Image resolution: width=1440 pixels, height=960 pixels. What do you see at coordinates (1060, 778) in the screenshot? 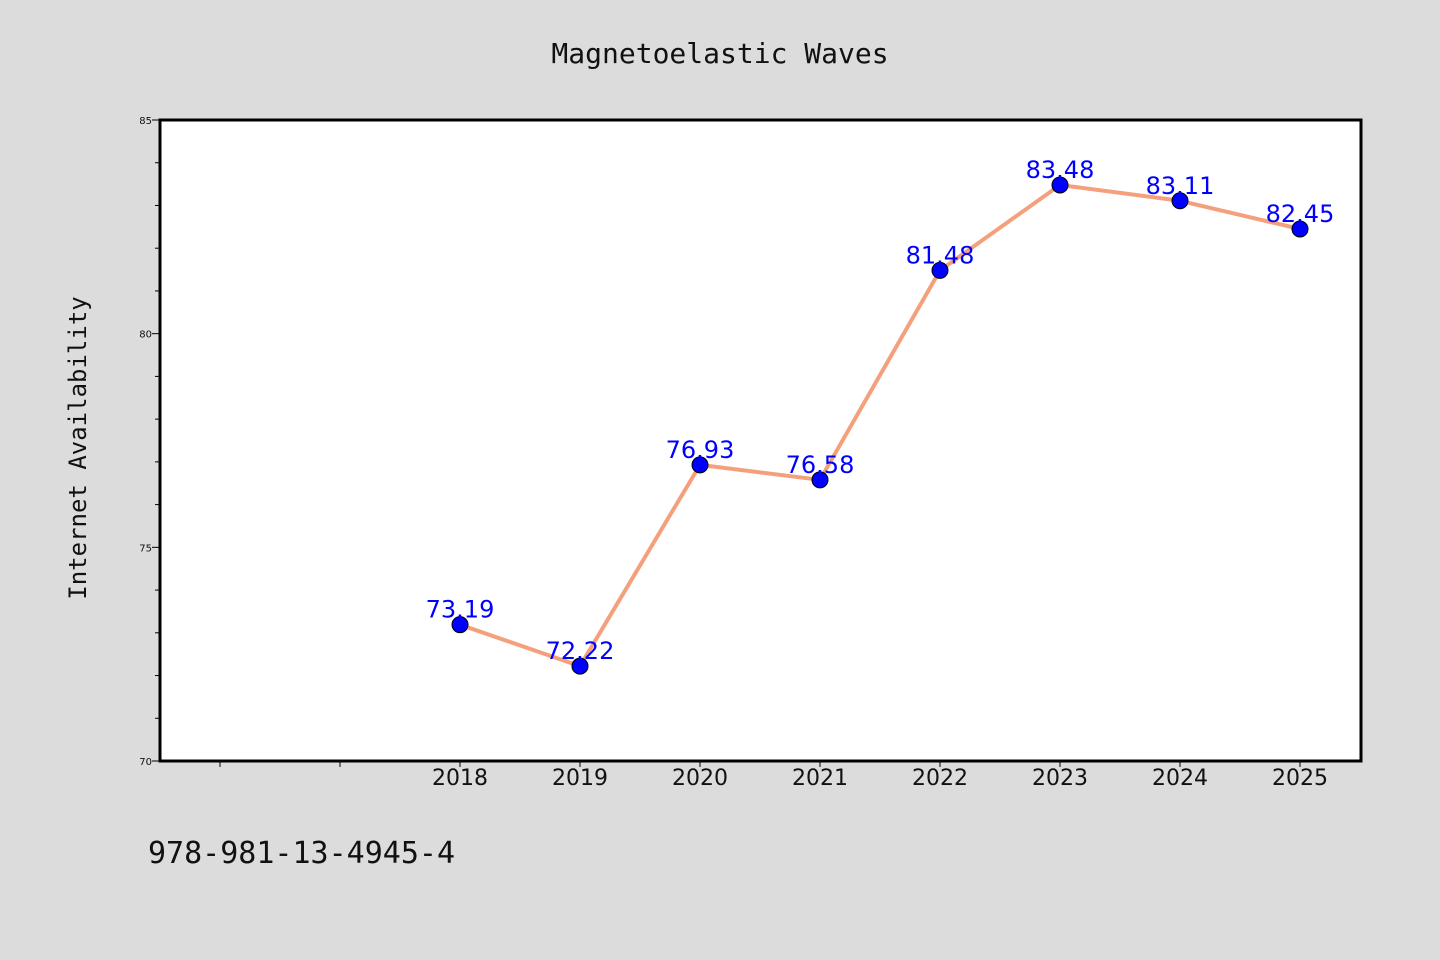
I see `x-tick-label: 2023` at bounding box center [1060, 778].